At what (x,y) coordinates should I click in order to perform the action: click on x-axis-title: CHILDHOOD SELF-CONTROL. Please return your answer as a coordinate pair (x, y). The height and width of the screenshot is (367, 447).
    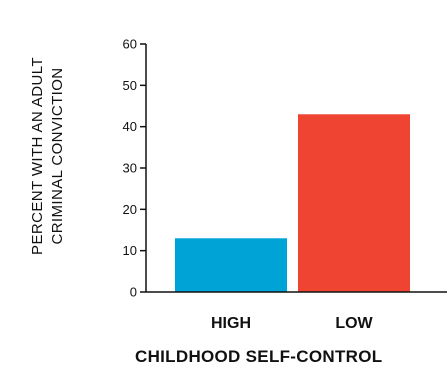
    Looking at the image, I should click on (258, 356).